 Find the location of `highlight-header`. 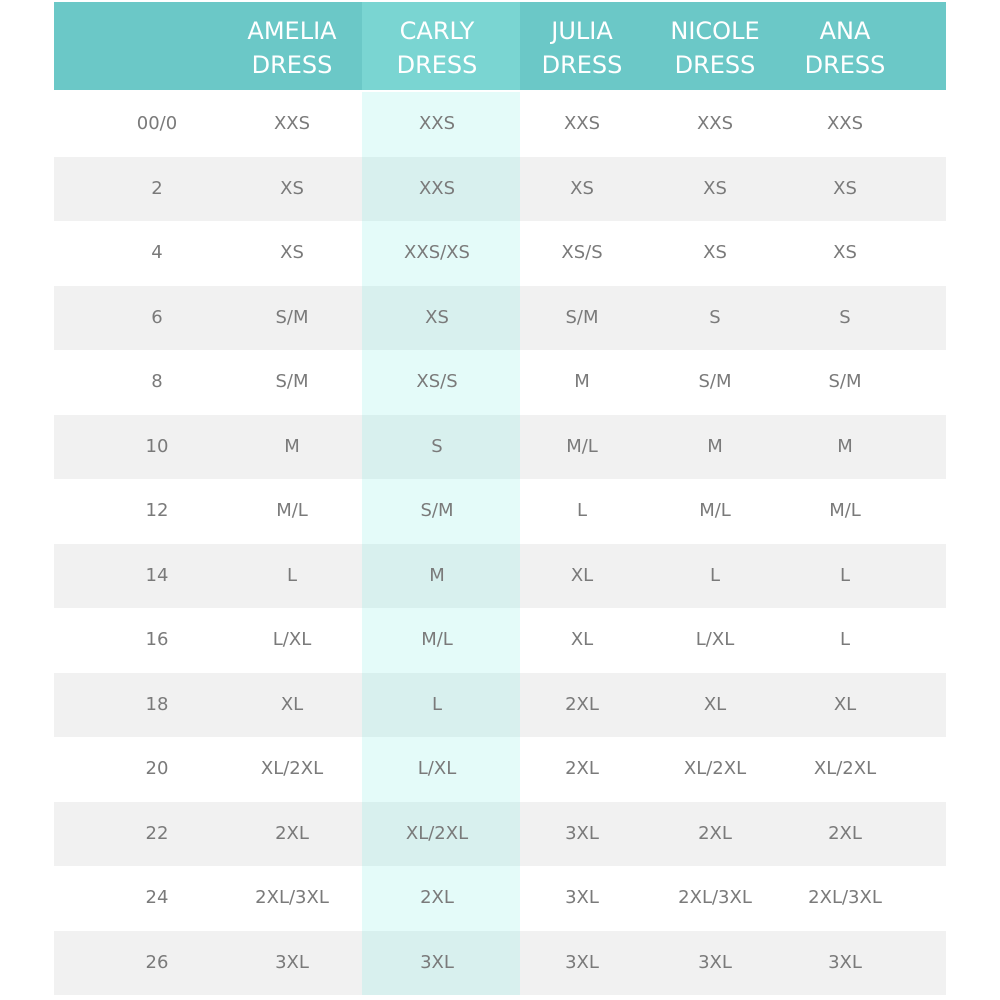

highlight-header is located at coordinates (441, 46).